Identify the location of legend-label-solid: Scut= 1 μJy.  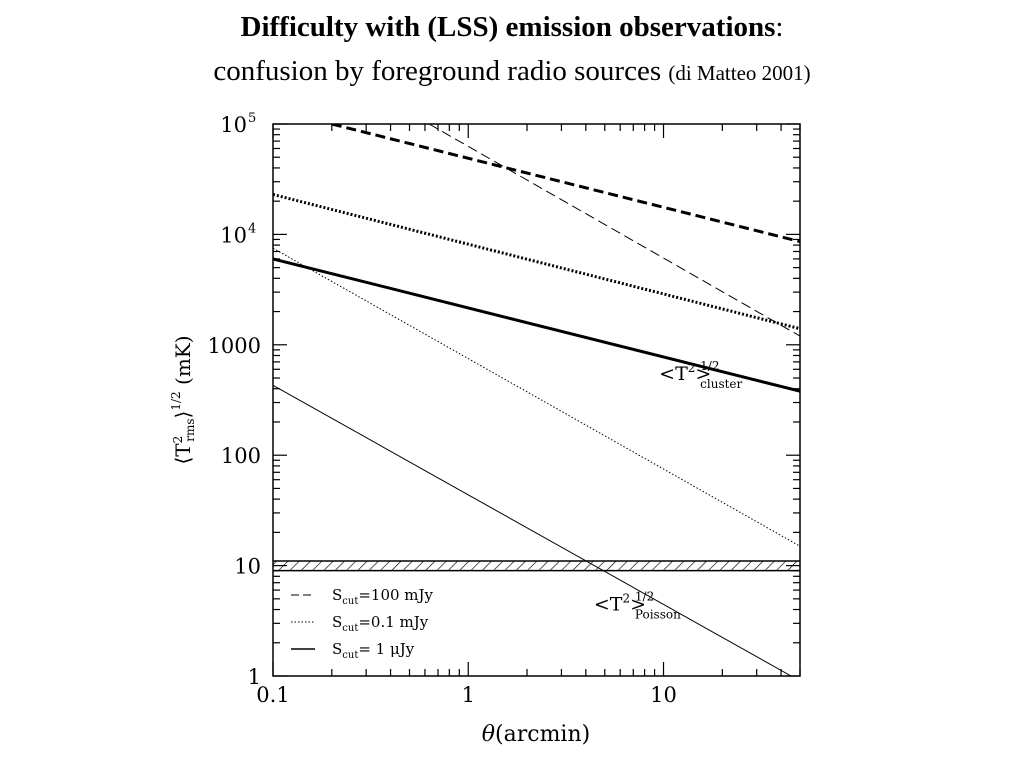
(373, 650).